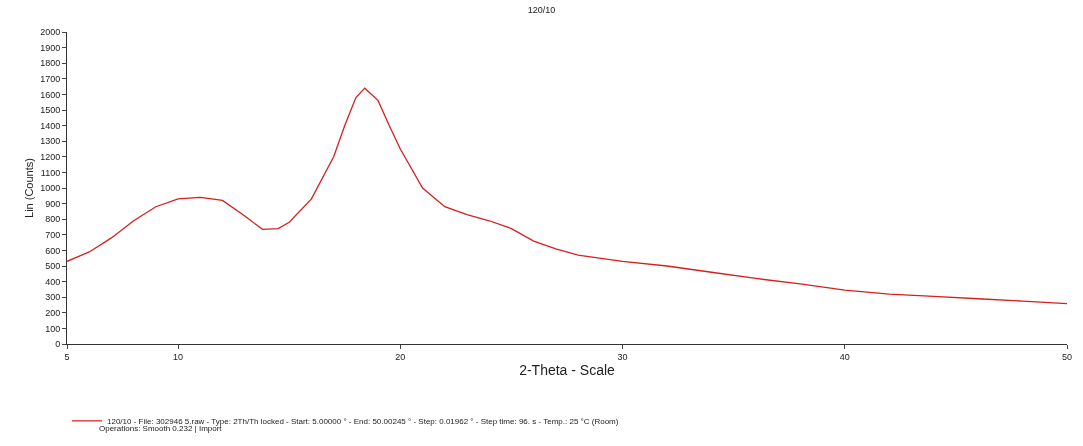  Describe the element at coordinates (50, 141) in the screenshot. I see `y-tick-label: 1300` at that location.